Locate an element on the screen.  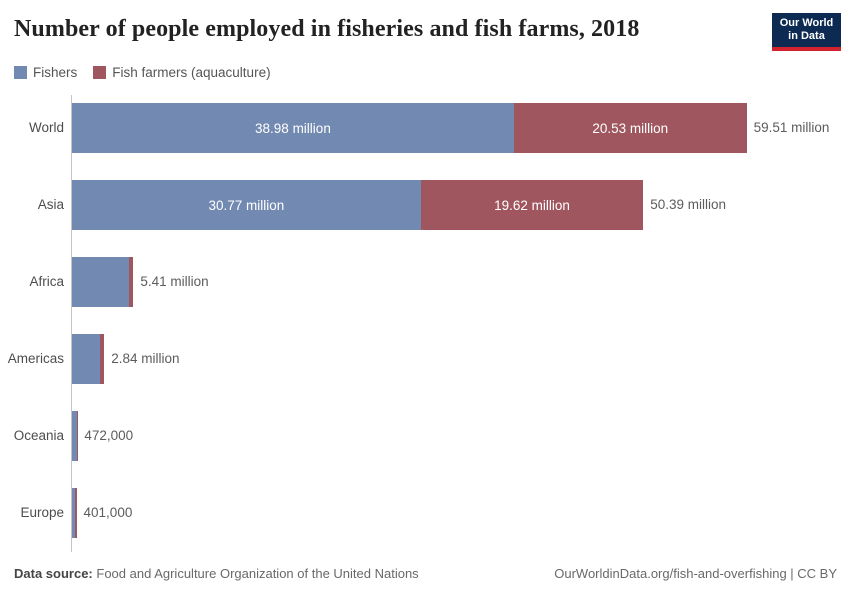
segment-value-label: 30.77 million is located at coordinates (246, 205).